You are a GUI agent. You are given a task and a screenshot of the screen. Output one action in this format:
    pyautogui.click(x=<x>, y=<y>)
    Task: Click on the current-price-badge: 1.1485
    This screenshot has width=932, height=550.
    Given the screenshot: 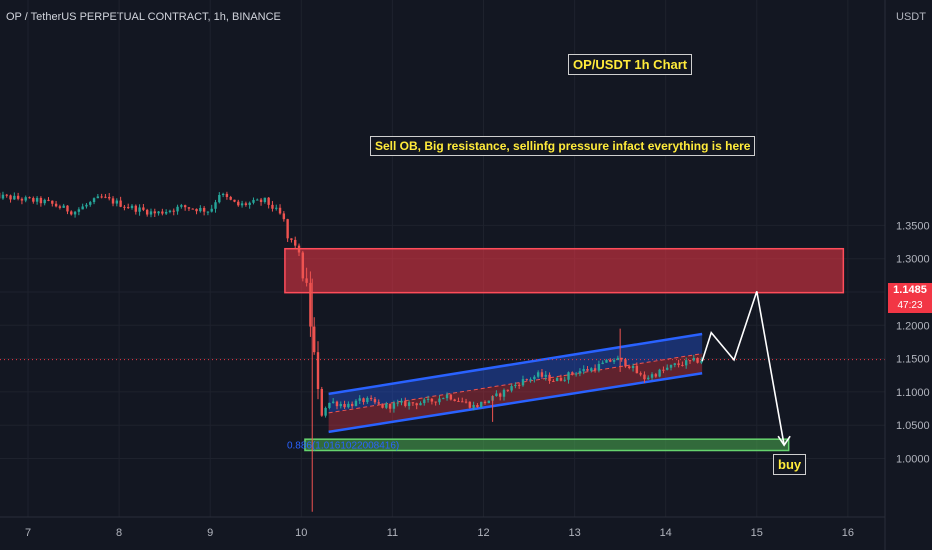 What is the action you would take?
    pyautogui.click(x=910, y=290)
    